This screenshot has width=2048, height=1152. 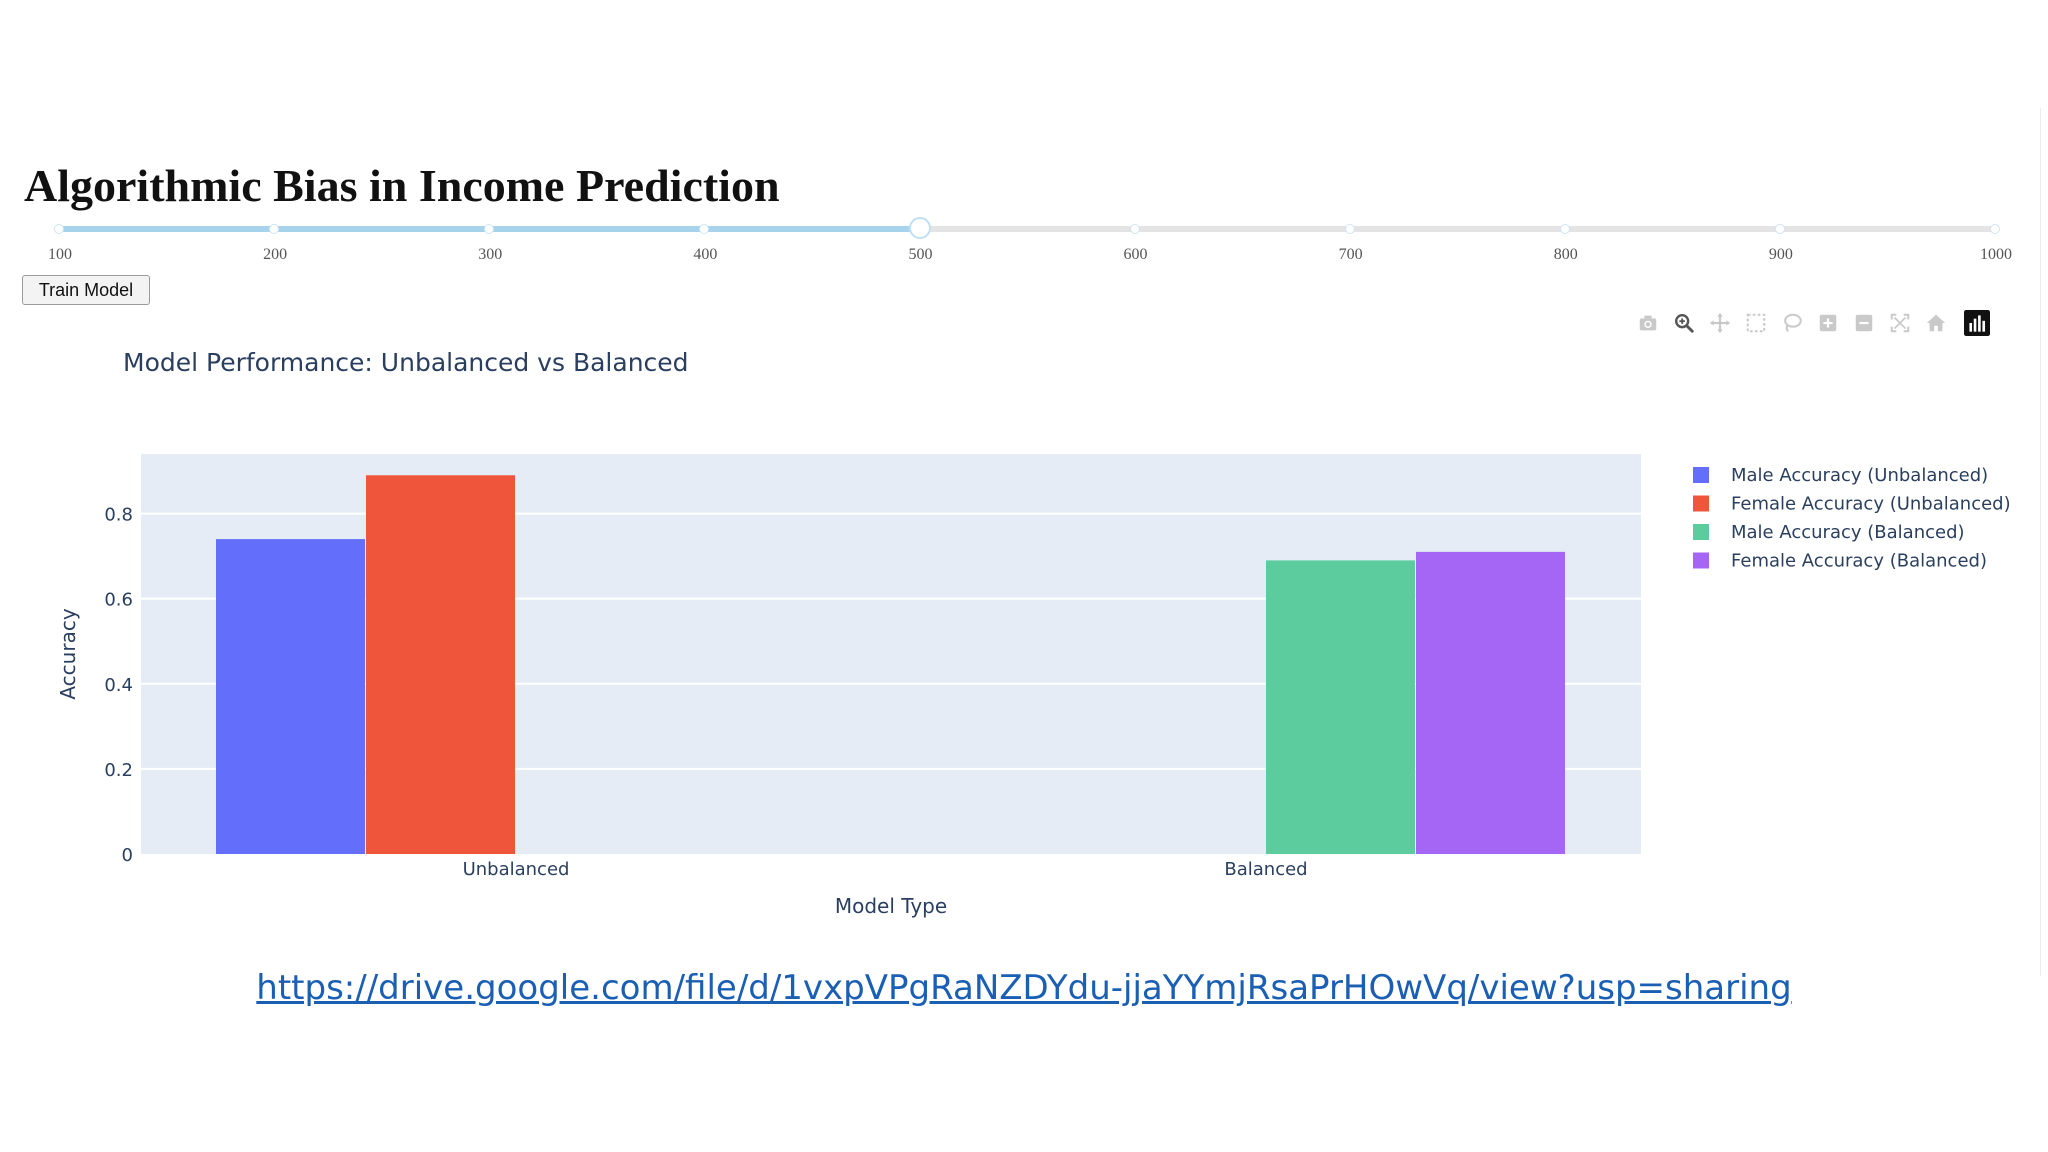 What do you see at coordinates (118, 515) in the screenshot?
I see `y-tick-label: 0.8` at bounding box center [118, 515].